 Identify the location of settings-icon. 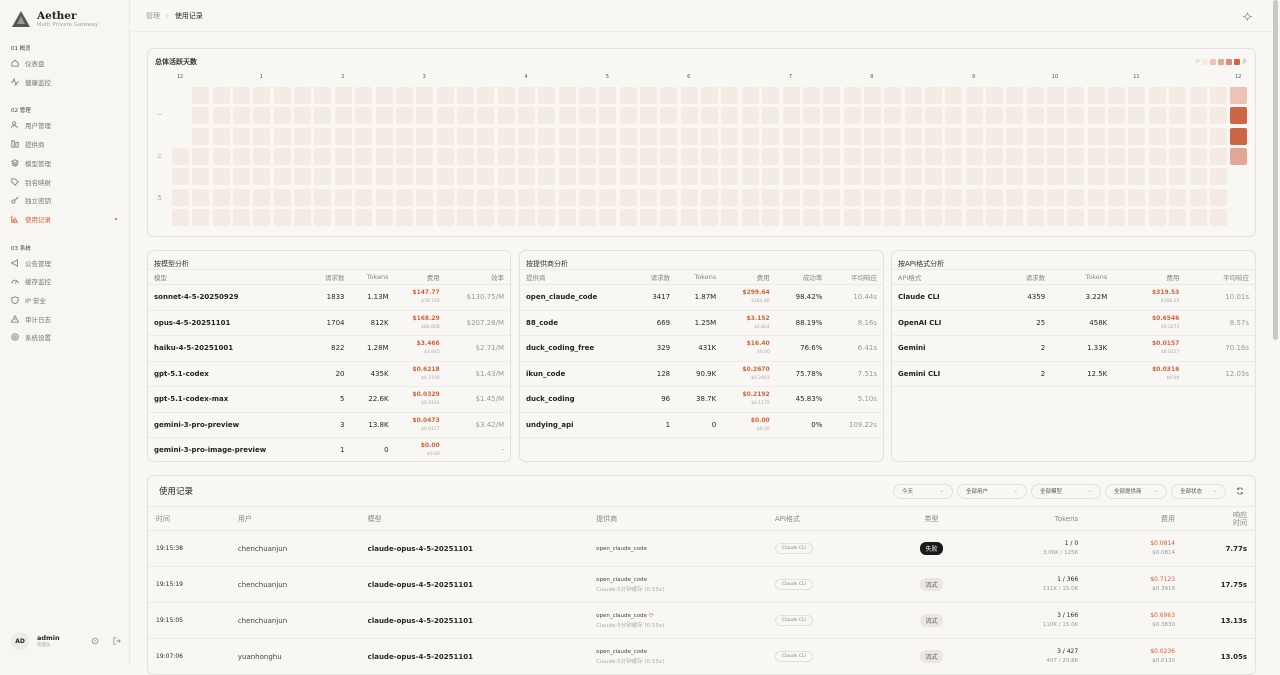
(95, 641).